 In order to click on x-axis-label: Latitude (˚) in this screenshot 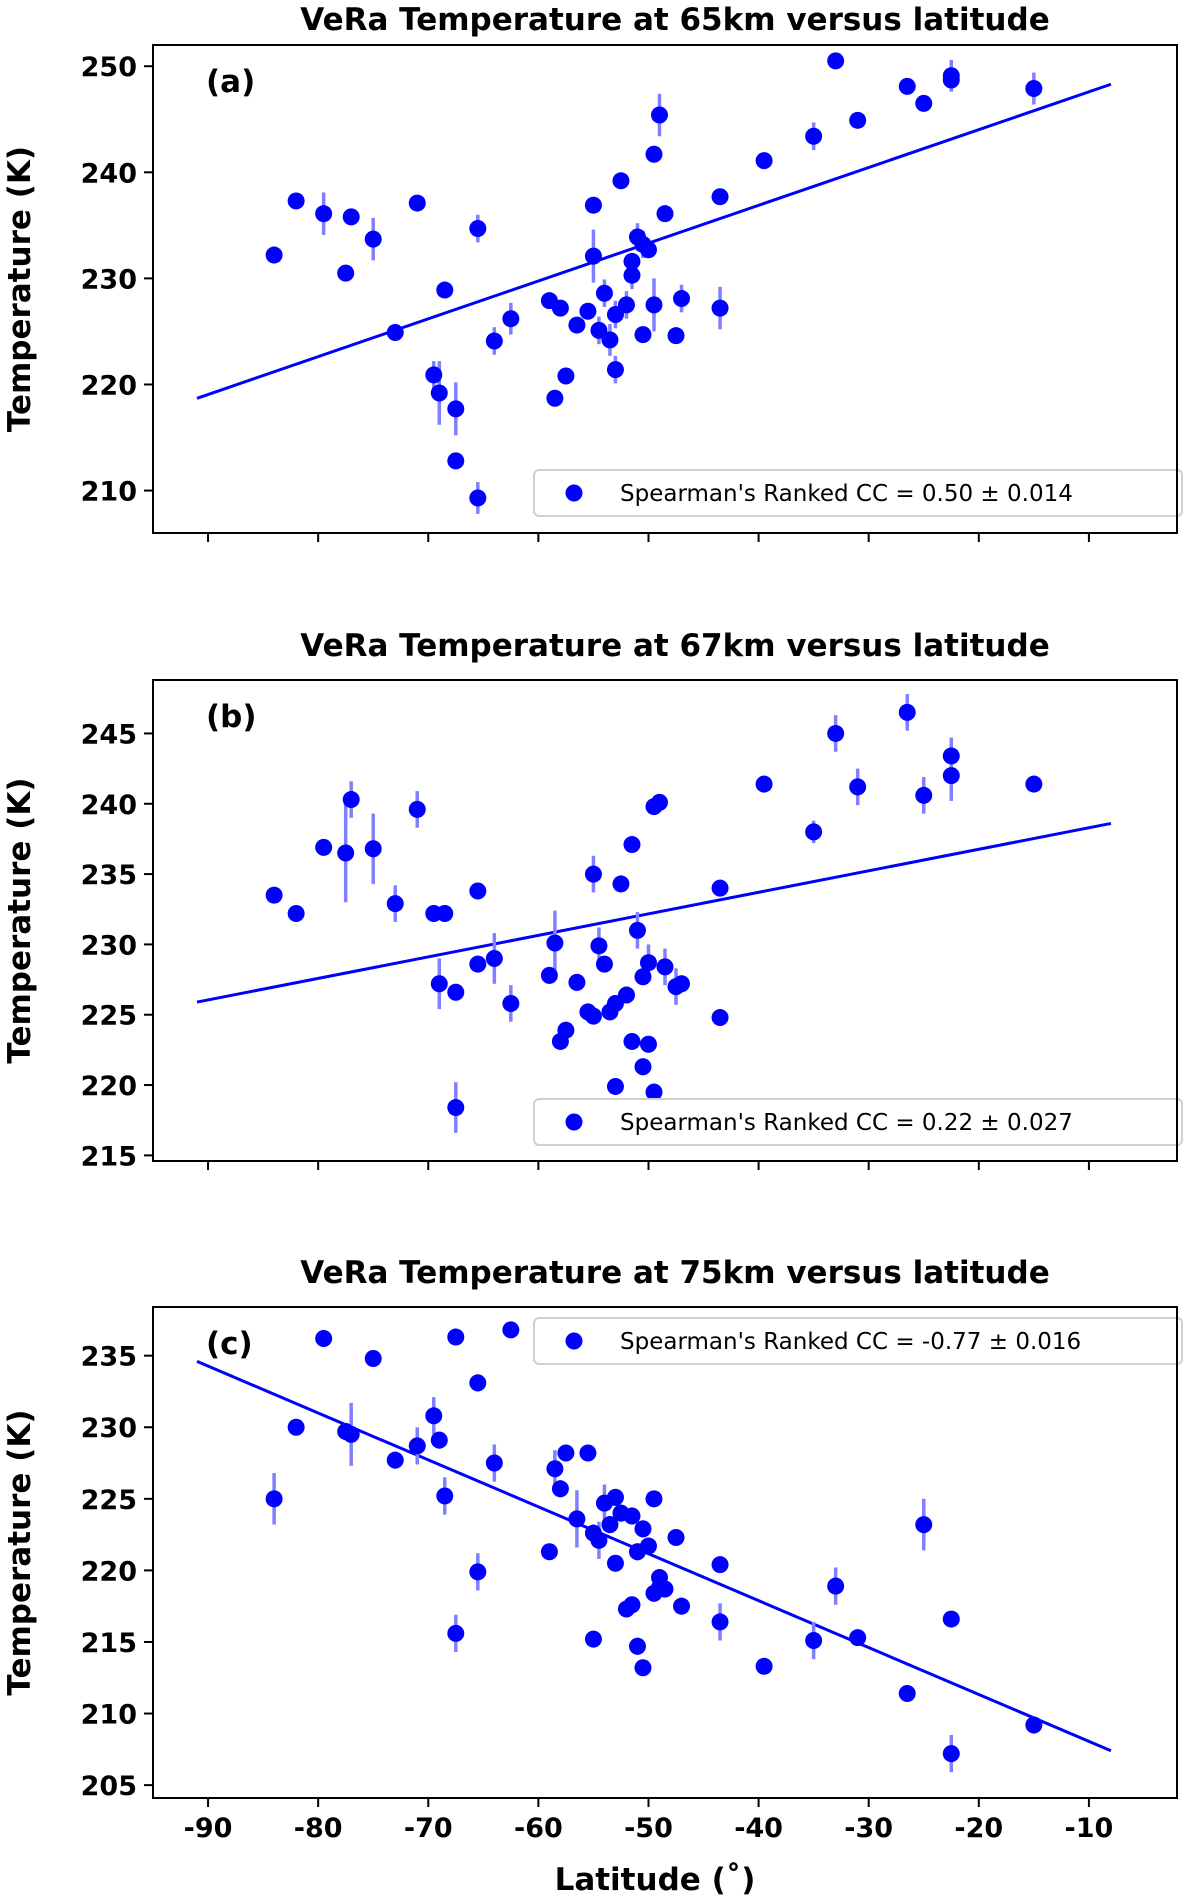, I will do `click(655, 1879)`.